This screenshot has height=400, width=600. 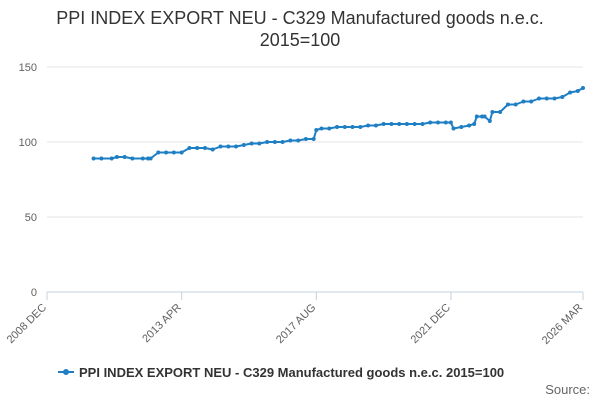 What do you see at coordinates (162, 324) in the screenshot?
I see `x-tick-label-1: 2013 APR` at bounding box center [162, 324].